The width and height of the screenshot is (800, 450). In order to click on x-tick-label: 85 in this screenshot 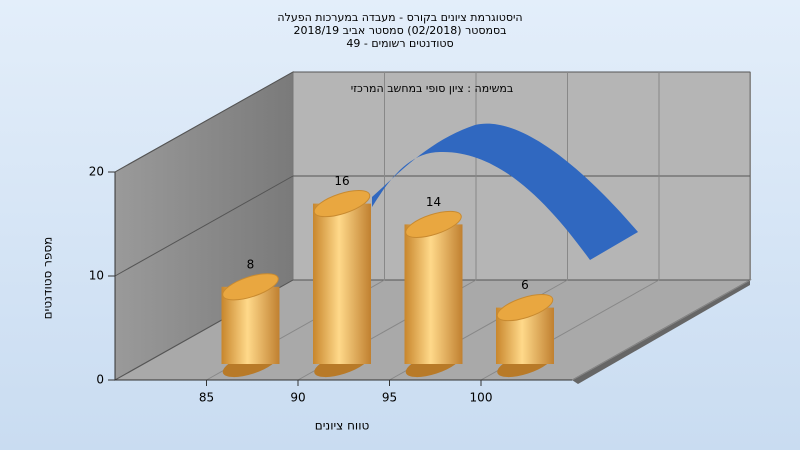, I will do `click(206, 398)`.